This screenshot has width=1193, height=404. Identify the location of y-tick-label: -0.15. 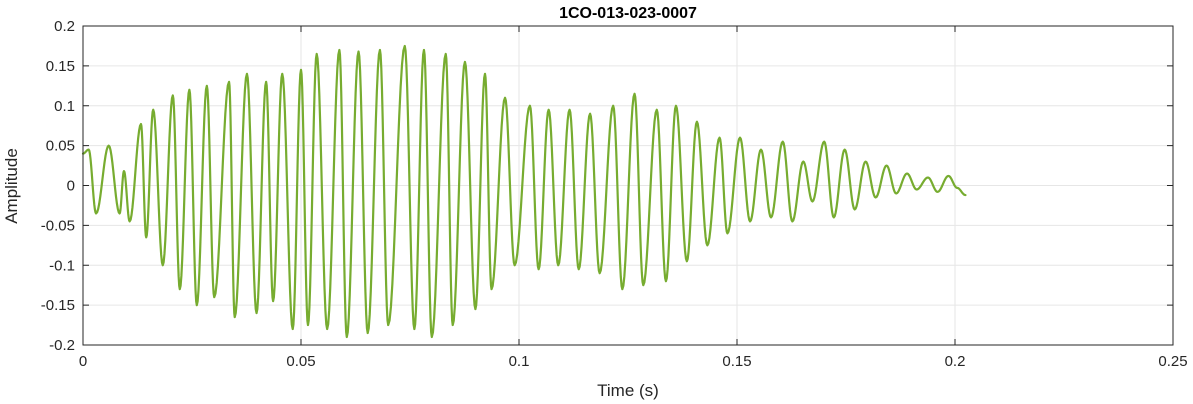
(58, 305).